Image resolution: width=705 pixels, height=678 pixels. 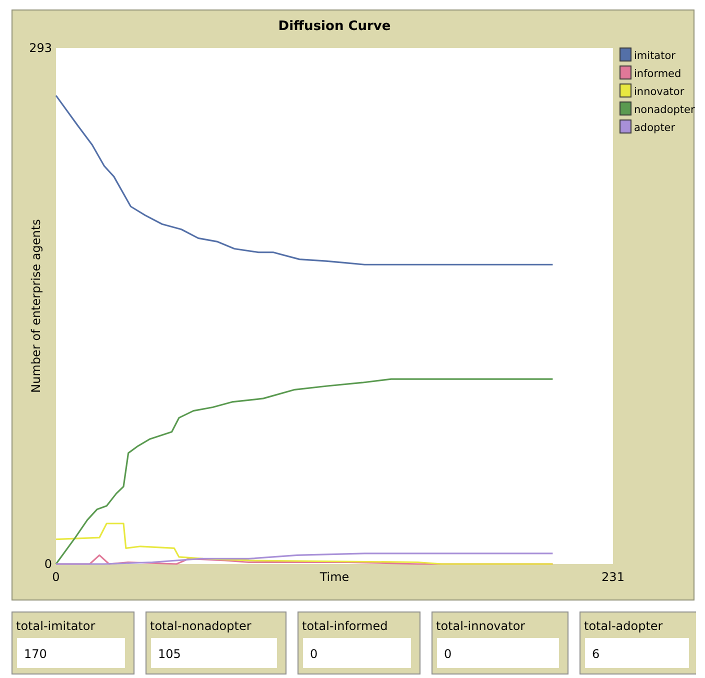 What do you see at coordinates (36, 306) in the screenshot?
I see `y-axis-title: Number of enterprise agents` at bounding box center [36, 306].